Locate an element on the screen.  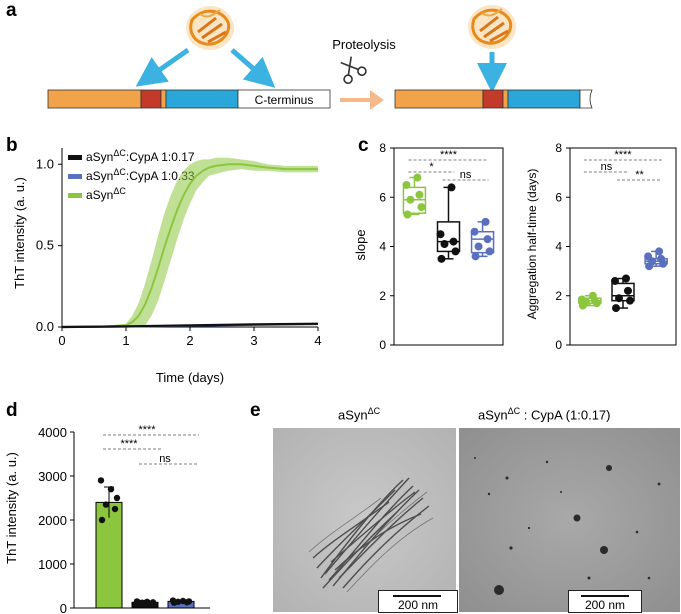
scissors-icon is located at coordinates (353, 70).